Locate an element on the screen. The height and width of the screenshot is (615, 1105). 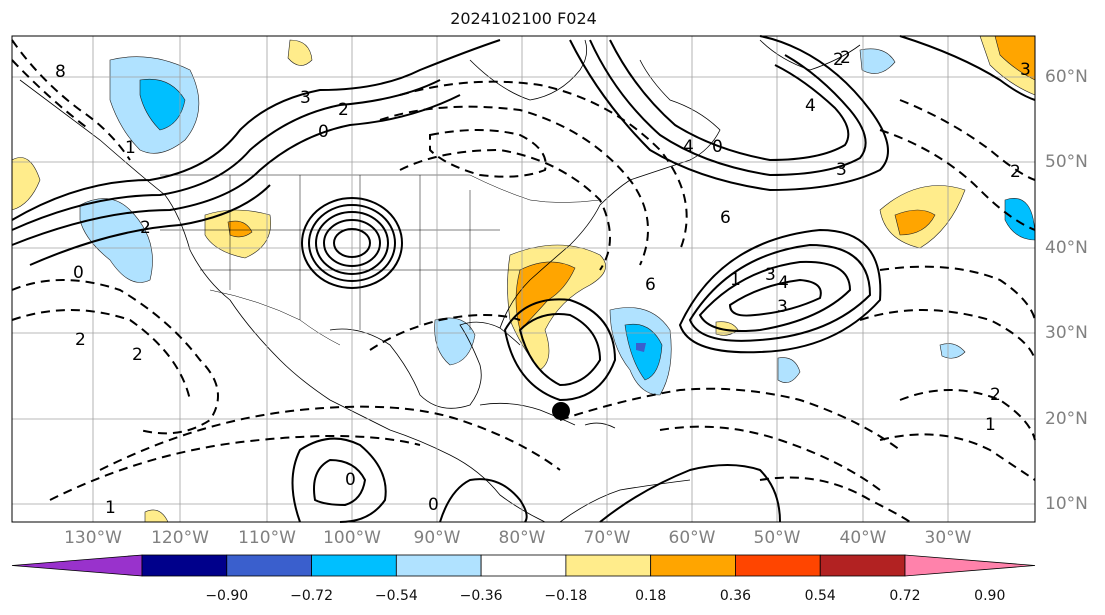
lon-label: 130°W is located at coordinates (93, 538).